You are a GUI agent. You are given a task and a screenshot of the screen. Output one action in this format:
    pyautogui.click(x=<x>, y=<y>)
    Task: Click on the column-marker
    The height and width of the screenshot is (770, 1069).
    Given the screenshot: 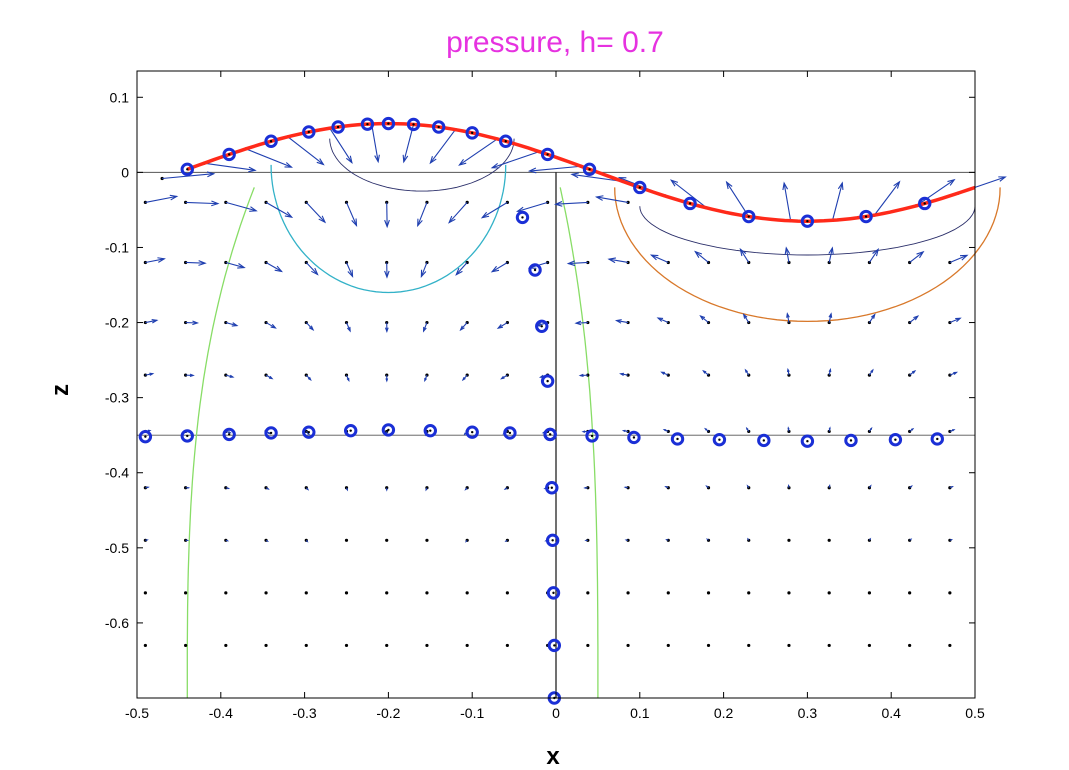 What is the action you would take?
    pyautogui.click(x=550, y=434)
    